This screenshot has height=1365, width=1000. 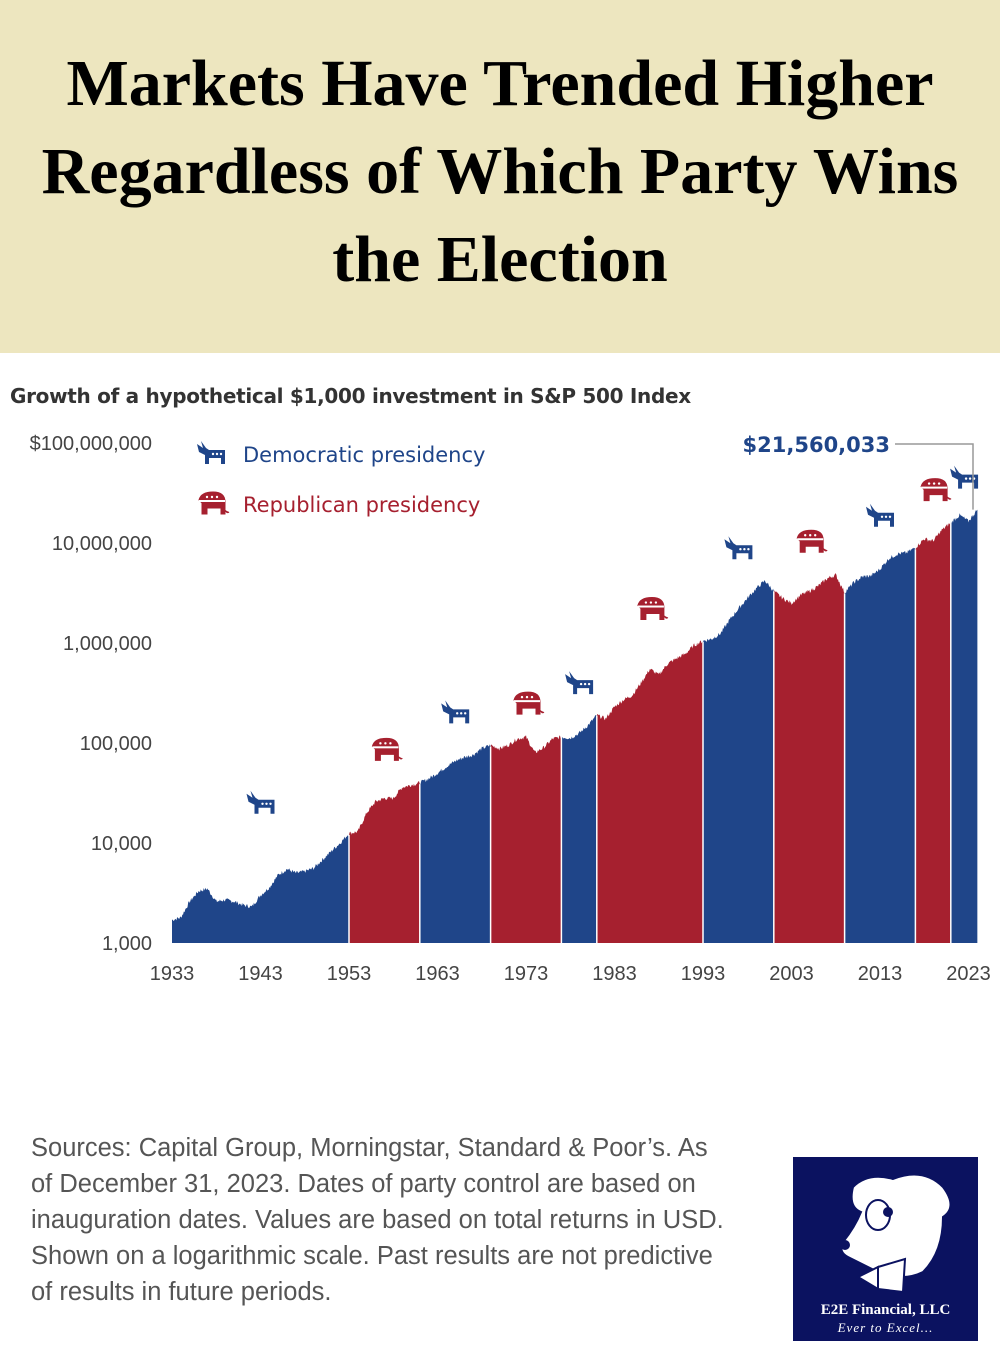 What do you see at coordinates (116, 744) in the screenshot?
I see `y-tick-label: 100,000` at bounding box center [116, 744].